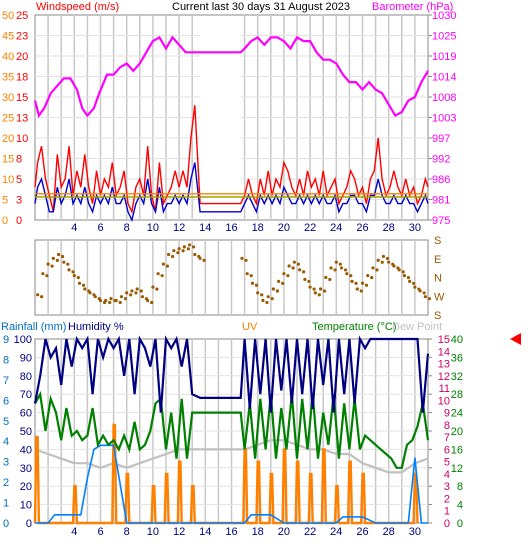 The height and width of the screenshot is (554, 532). What do you see at coordinates (439, 297) in the screenshot?
I see `compass-label: W` at bounding box center [439, 297].